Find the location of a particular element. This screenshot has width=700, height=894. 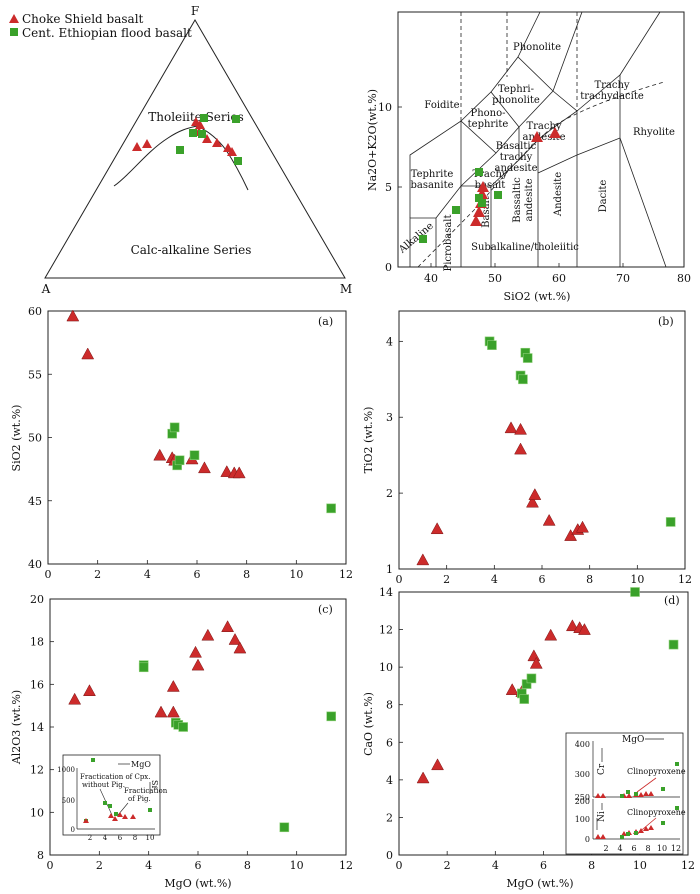

tas-y-axis-label: Na2O+K2O(wt.%) is located at coordinates (372, 140).